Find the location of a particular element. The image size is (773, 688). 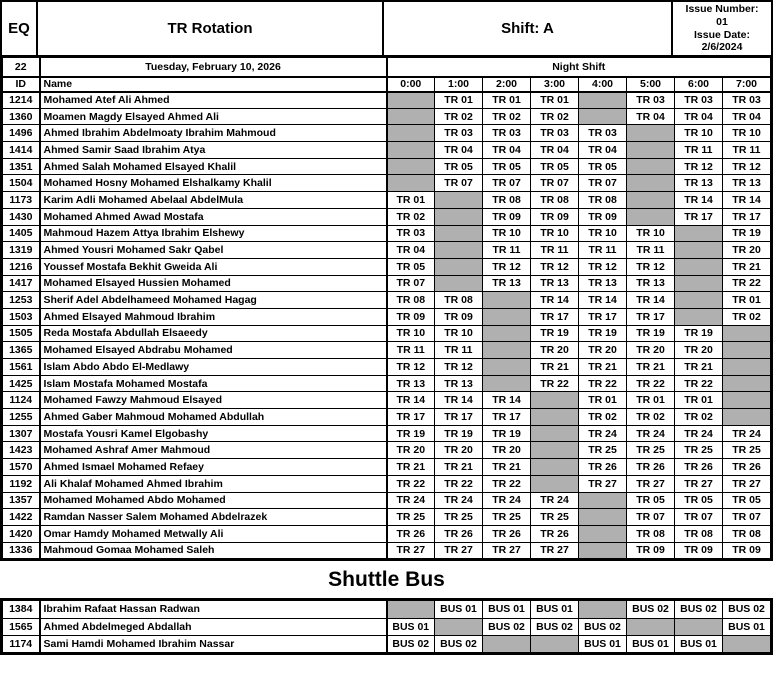

time-slot-header: 7:00 is located at coordinates (746, 84).